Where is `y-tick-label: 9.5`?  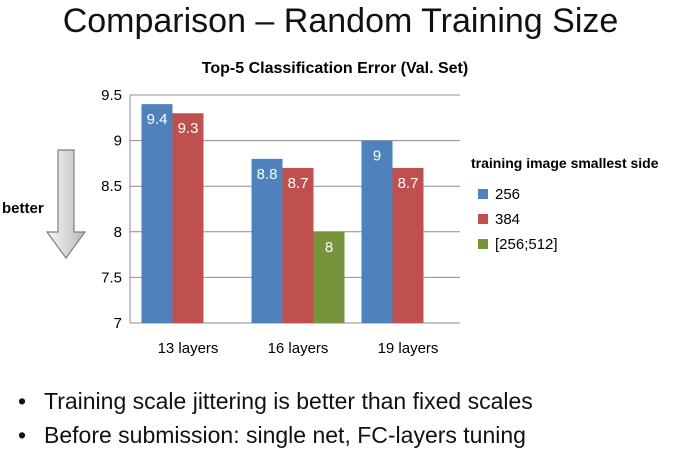
y-tick-label: 9.5 is located at coordinates (111, 95).